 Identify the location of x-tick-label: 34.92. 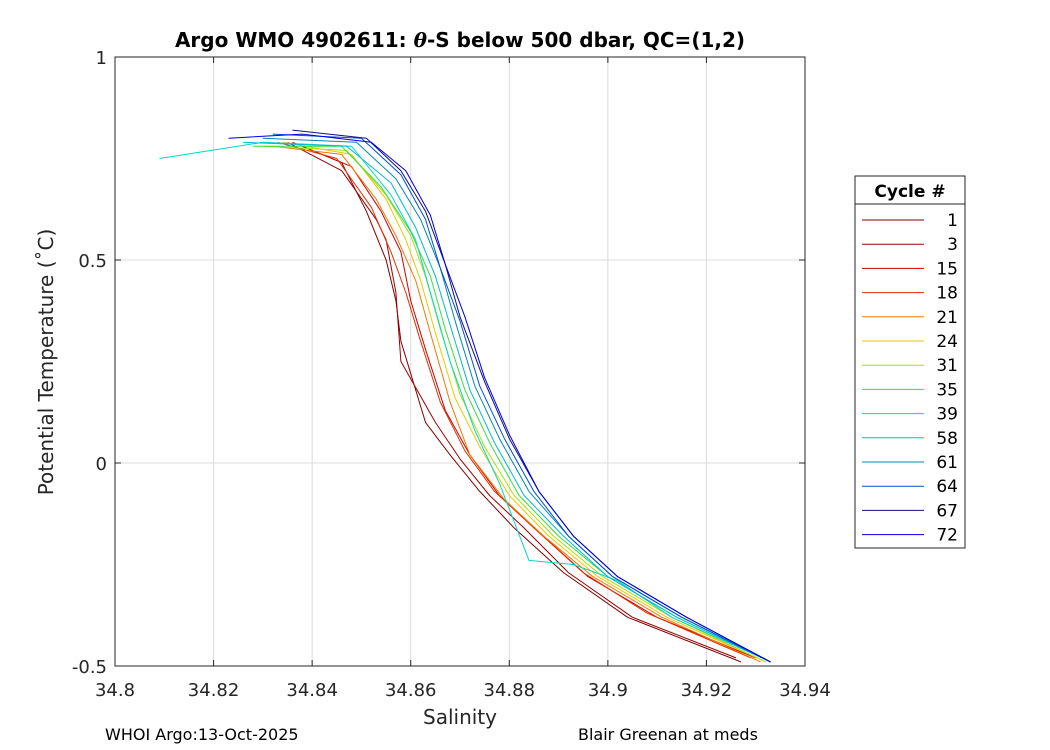
(707, 690).